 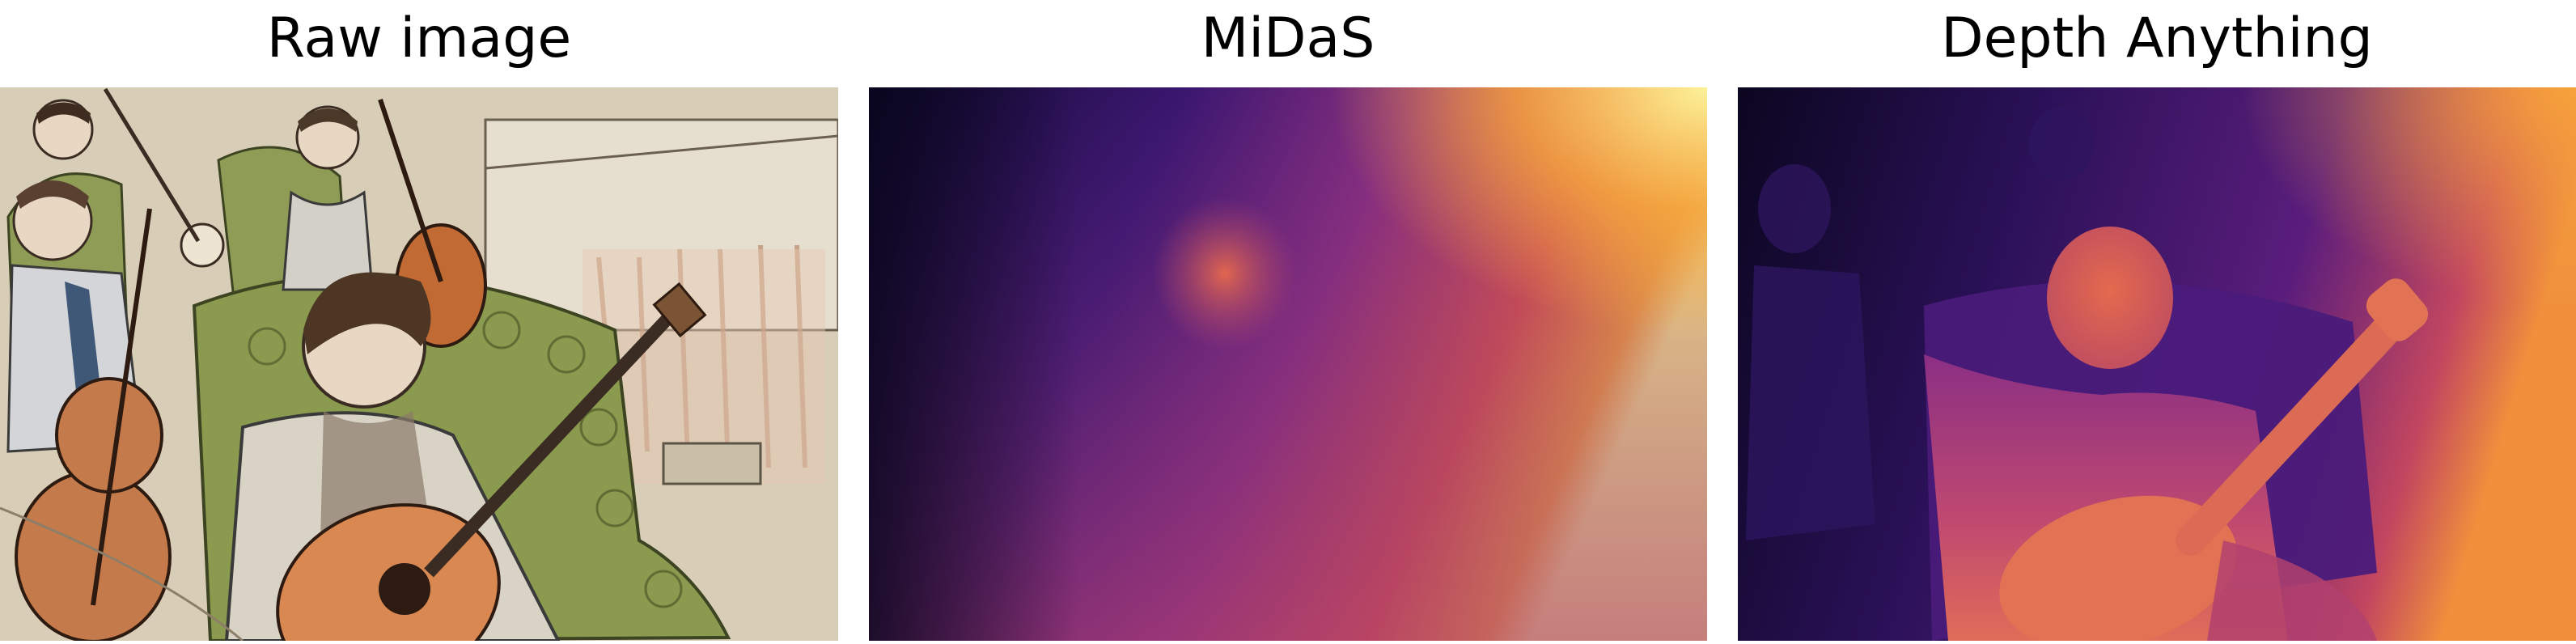 I want to click on panel-title-midas: MiDaS, so click(x=1288, y=38).